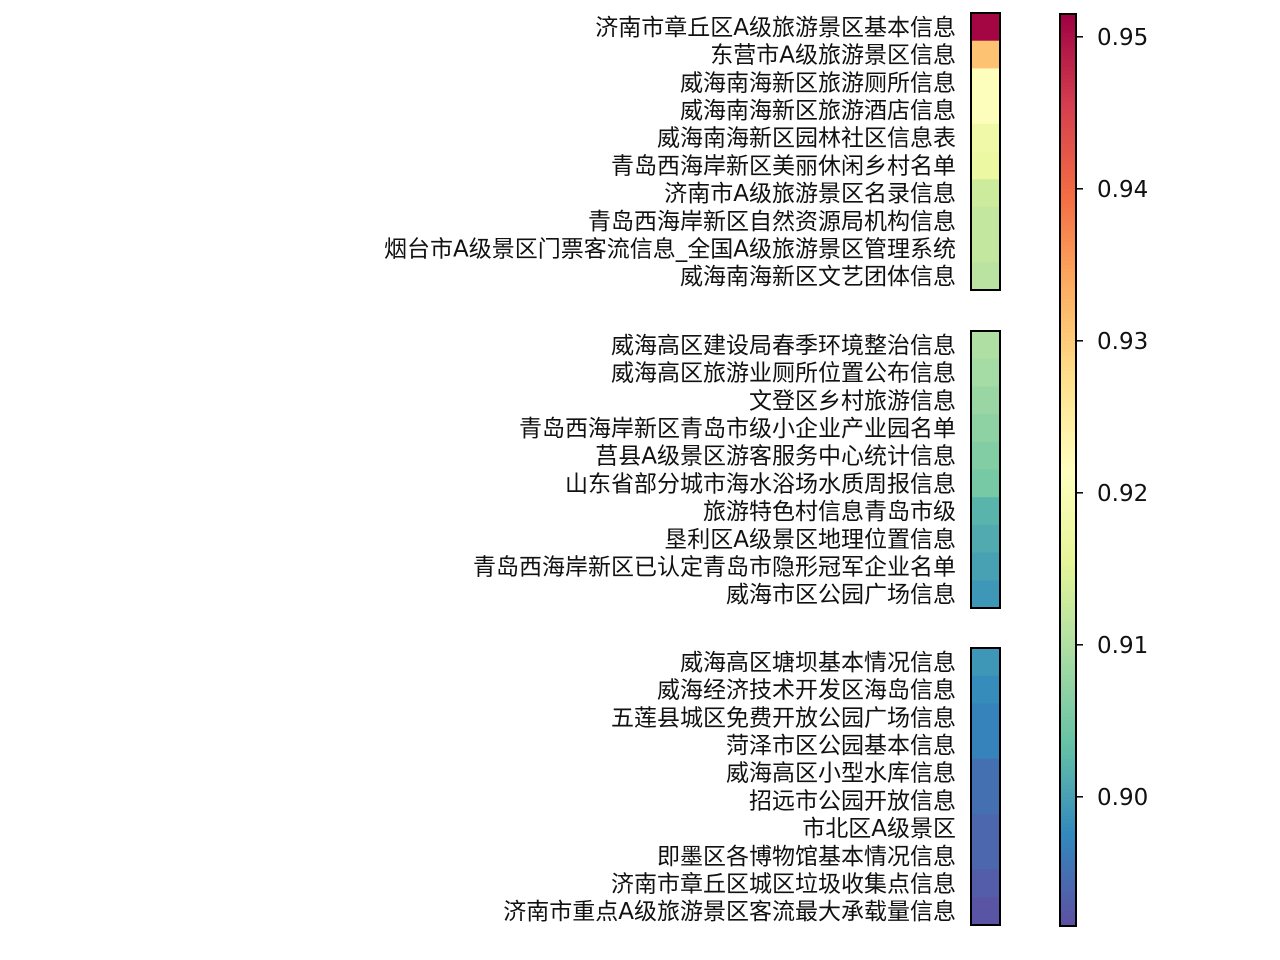 This screenshot has width=1280, height=960. I want to click on row-label: 东营市A级旅游景区信息, so click(833, 56).